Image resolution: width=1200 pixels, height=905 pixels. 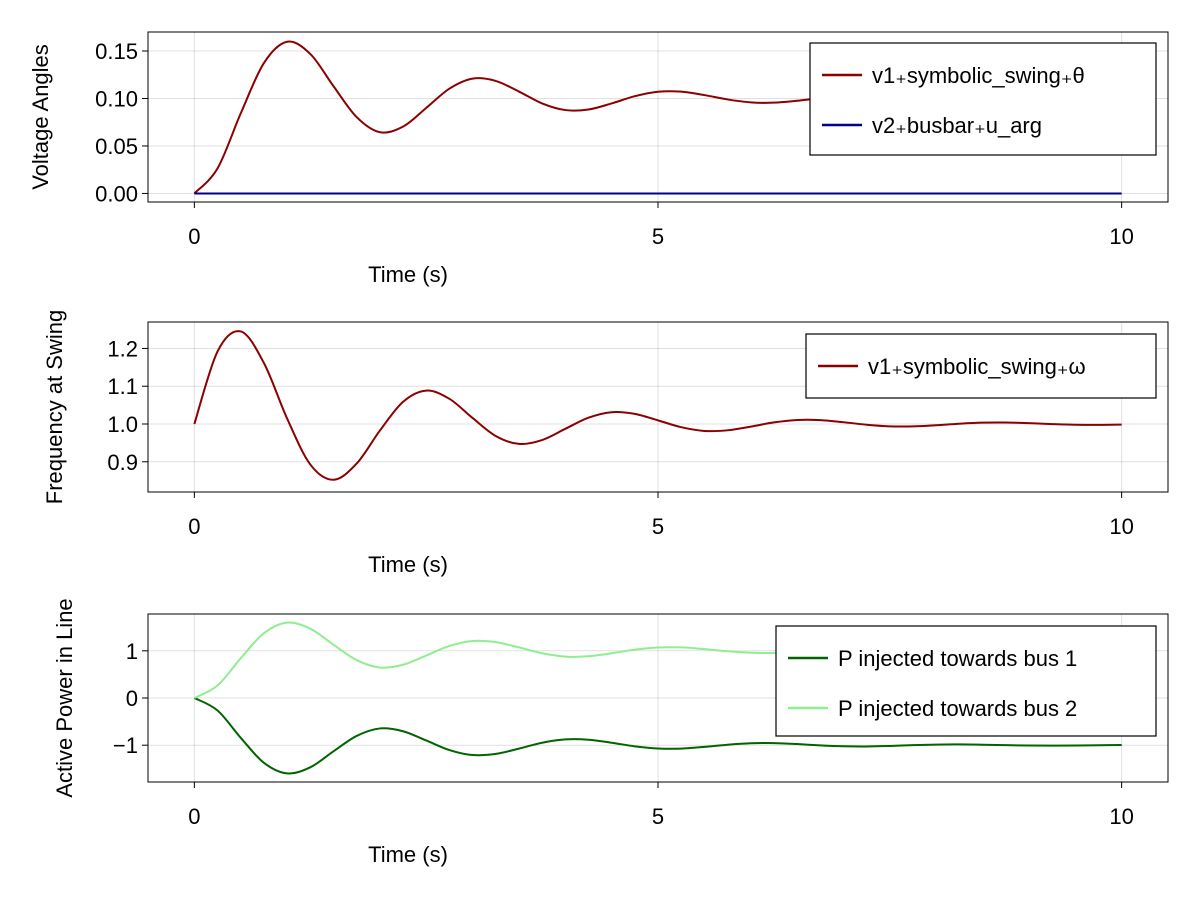 I want to click on y-tick-label: 0, so click(x=132, y=698).